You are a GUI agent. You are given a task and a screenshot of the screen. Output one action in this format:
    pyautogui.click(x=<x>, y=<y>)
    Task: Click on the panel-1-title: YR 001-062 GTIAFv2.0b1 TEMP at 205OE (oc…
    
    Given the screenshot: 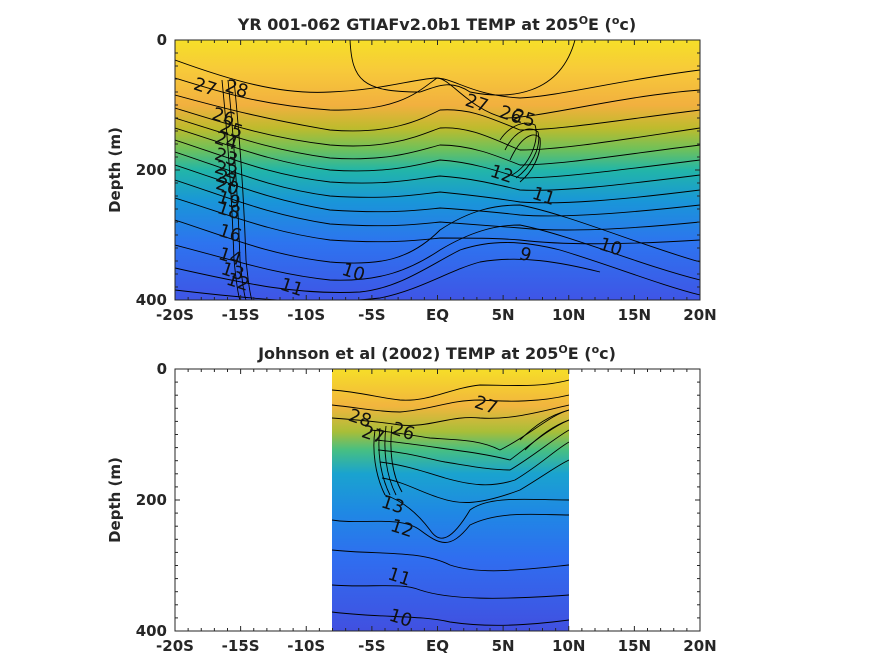 What is the action you would take?
    pyautogui.click(x=436, y=24)
    